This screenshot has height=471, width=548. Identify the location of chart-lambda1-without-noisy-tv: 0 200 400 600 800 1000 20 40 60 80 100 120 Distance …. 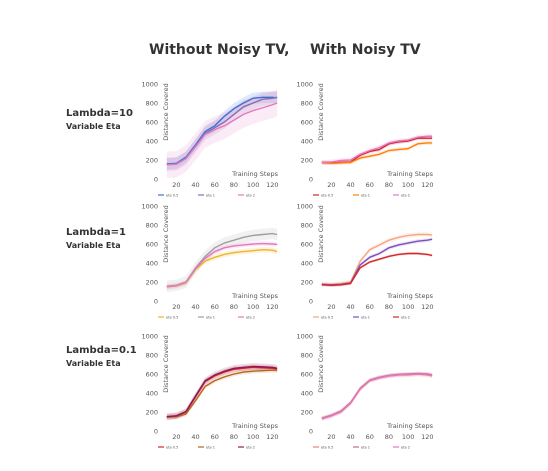
(209, 261).